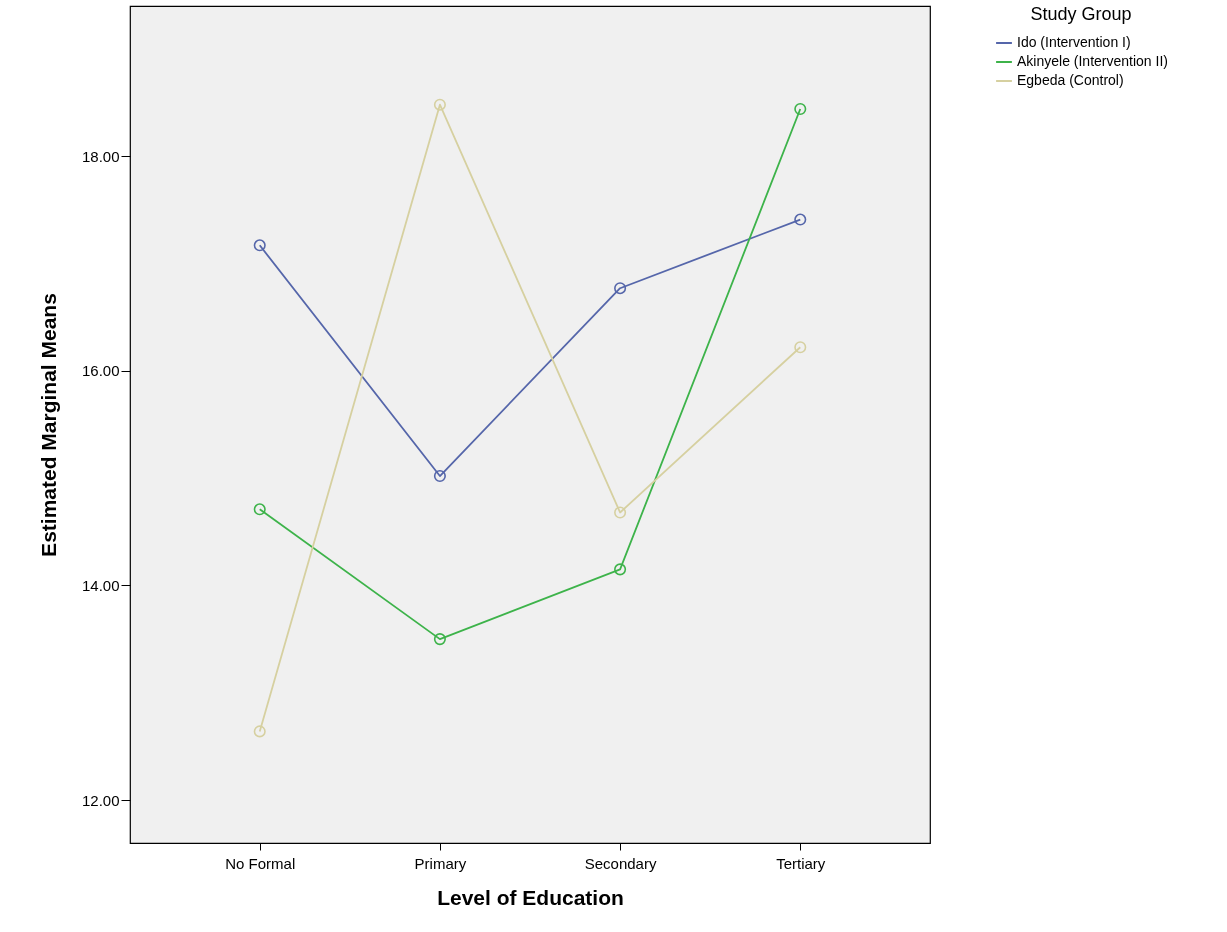 This screenshot has width=1227, height=932. Describe the element at coordinates (440, 863) in the screenshot. I see `x-tick-label: Primary` at that location.